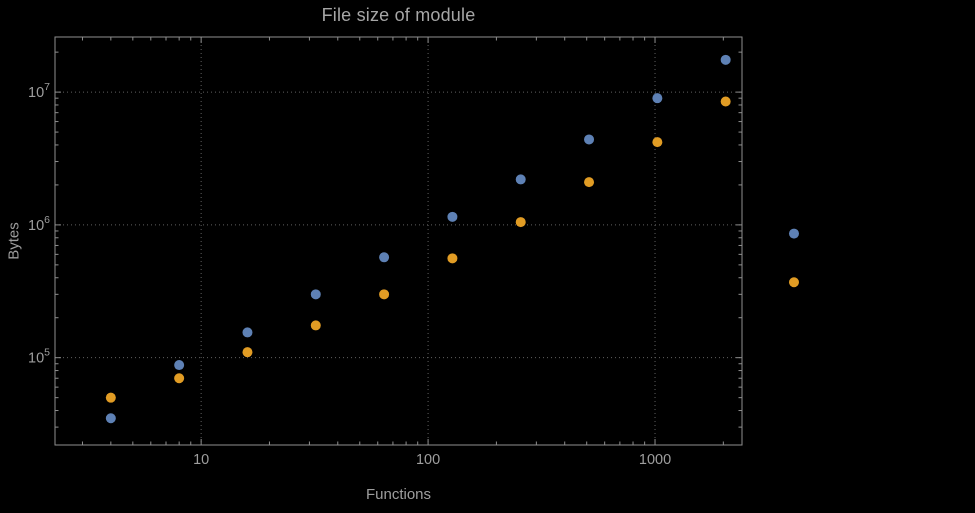 The height and width of the screenshot is (513, 975). Describe the element at coordinates (428, 460) in the screenshot. I see `x-tick-label-100: 100` at that location.